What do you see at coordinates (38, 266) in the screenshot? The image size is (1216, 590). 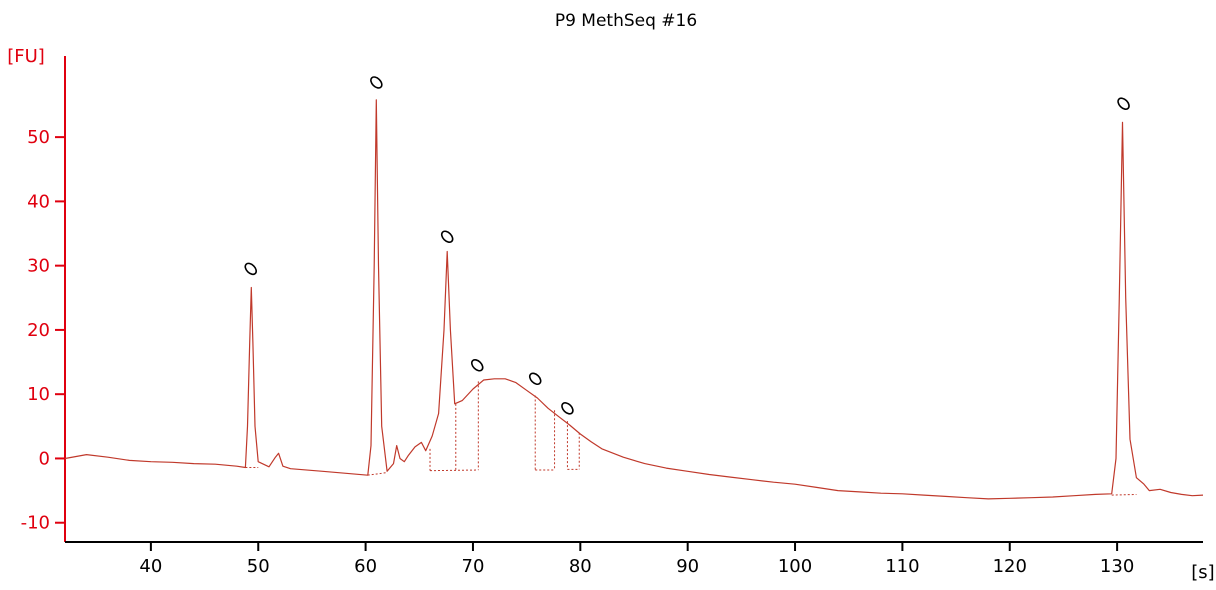 I see `y-tick-label: 30` at bounding box center [38, 266].